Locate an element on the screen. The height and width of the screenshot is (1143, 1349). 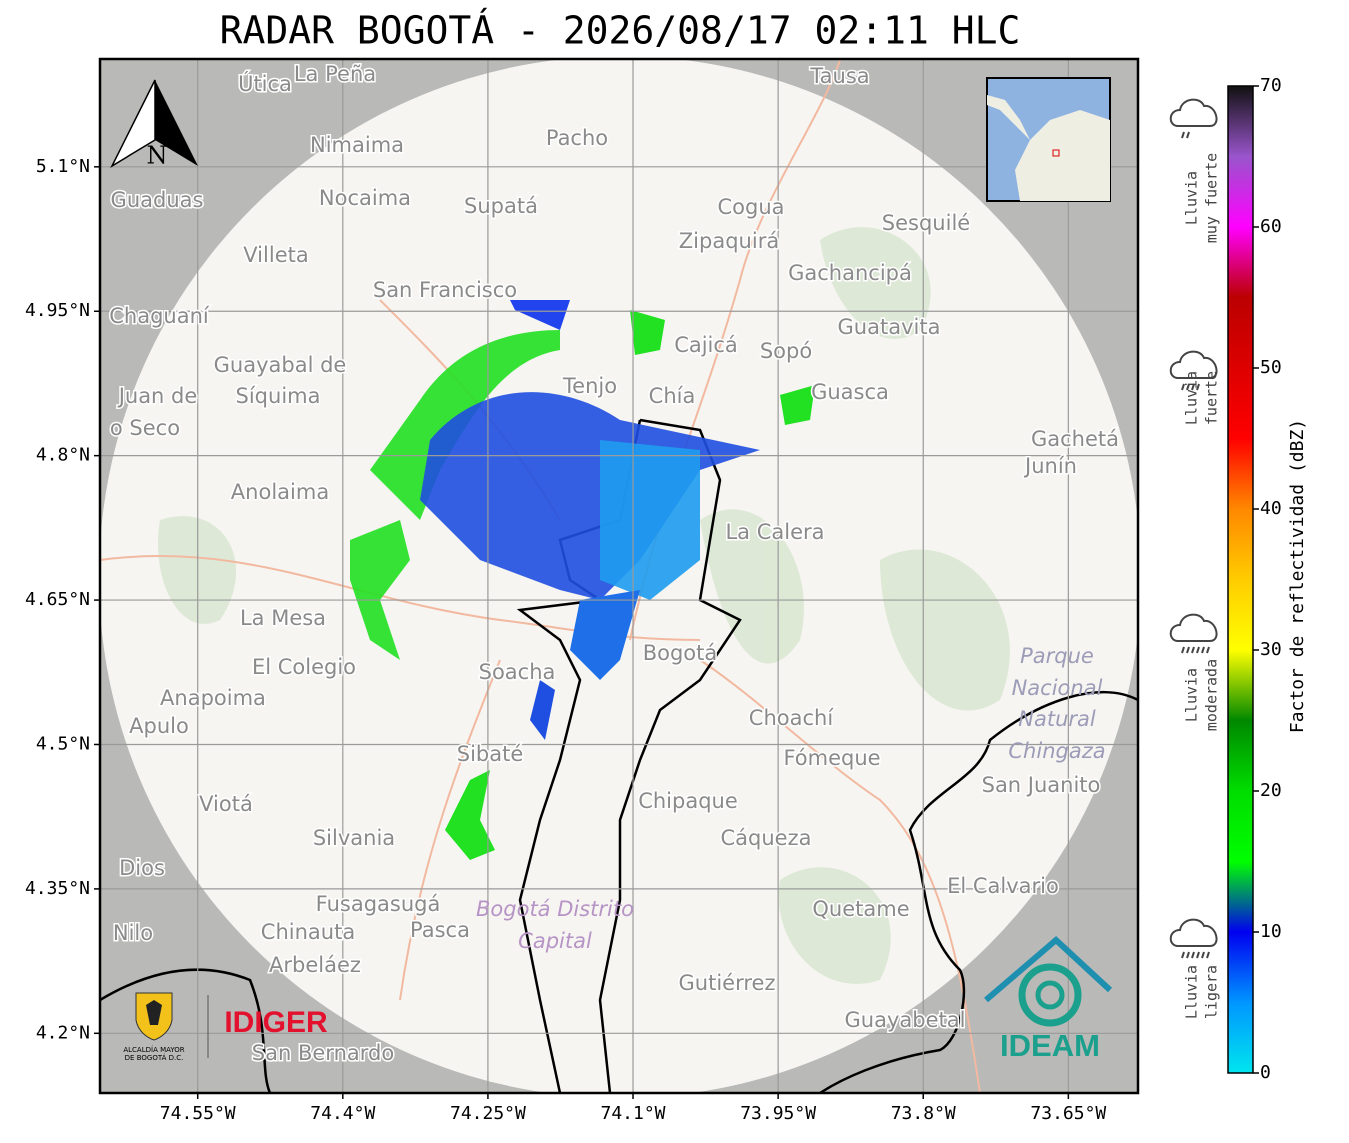
place-label: Junín is located at coordinates (1050, 466).